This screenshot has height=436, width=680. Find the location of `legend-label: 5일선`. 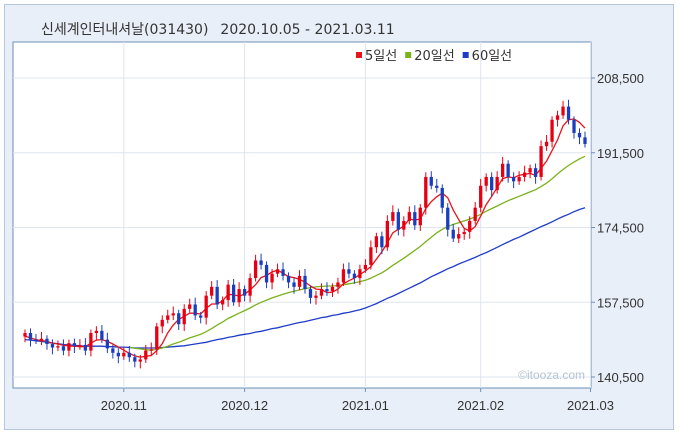

legend-label: 5일선 is located at coordinates (381, 56).